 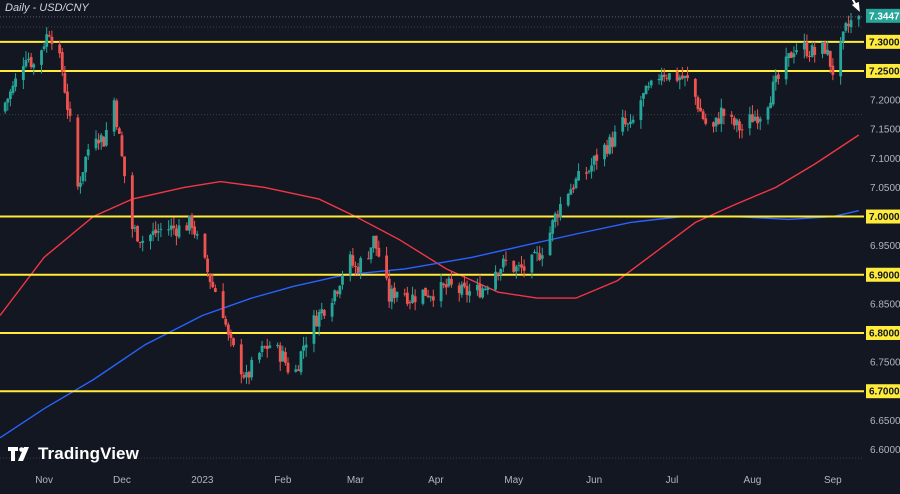 I want to click on price-axis-label: 7.3000, so click(x=884, y=42).